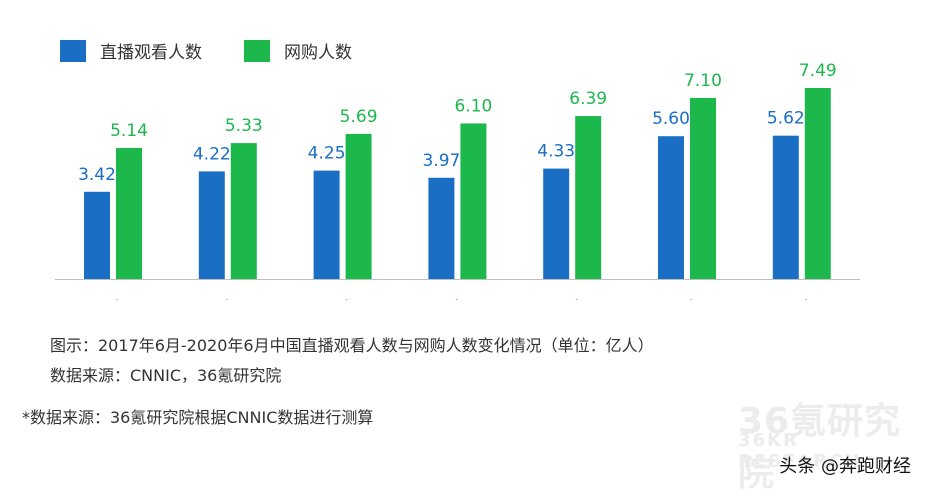  I want to click on data-label-live: 5.60, so click(671, 119).